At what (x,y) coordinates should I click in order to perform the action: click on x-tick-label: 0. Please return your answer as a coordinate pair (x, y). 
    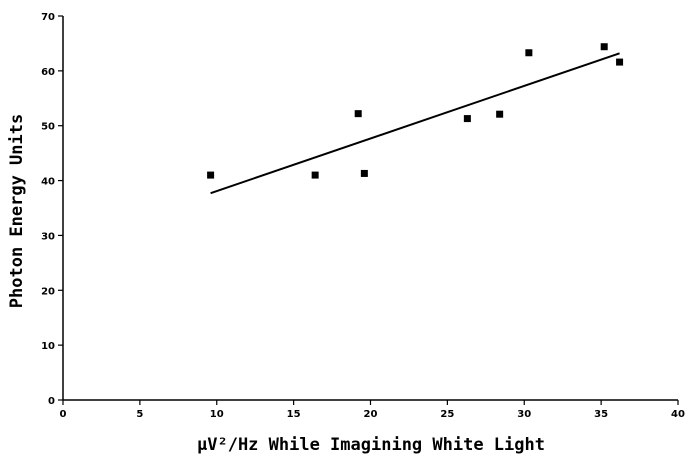
    Looking at the image, I should click on (63, 414).